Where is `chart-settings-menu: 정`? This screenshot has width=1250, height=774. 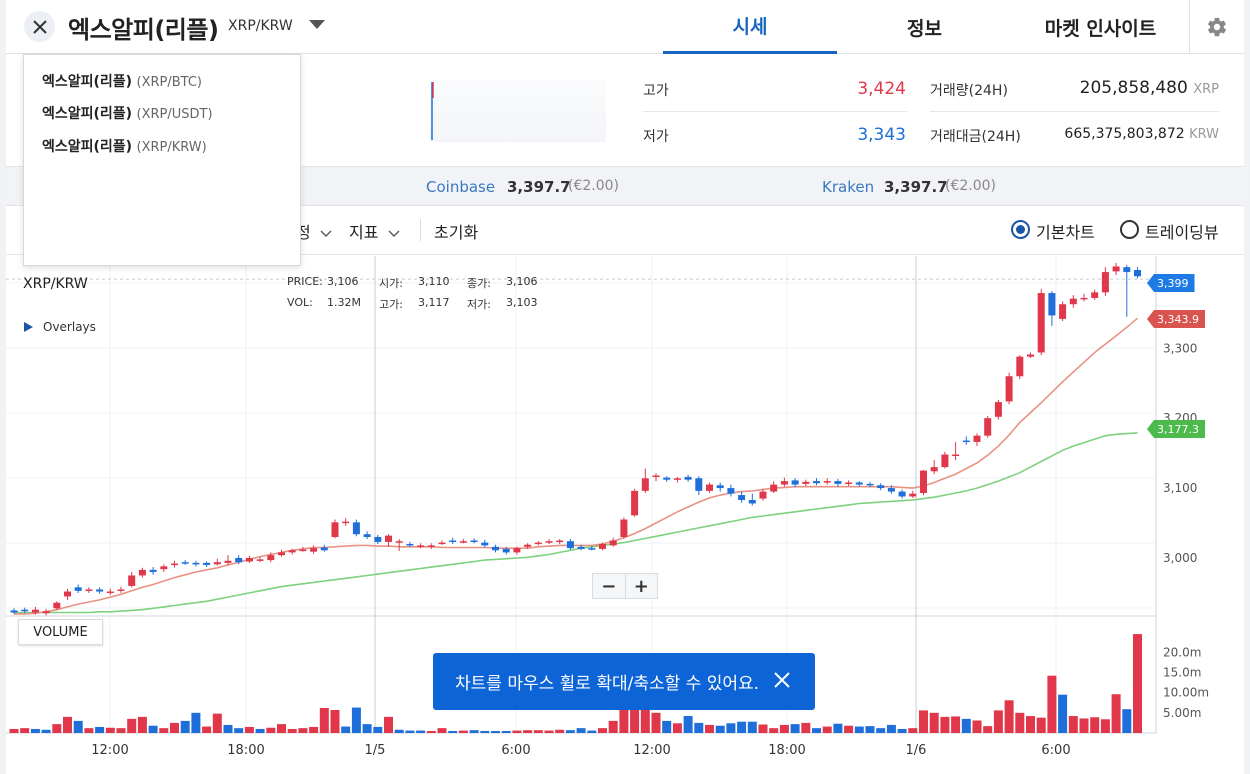
chart-settings-menu: 정 is located at coordinates (314, 231).